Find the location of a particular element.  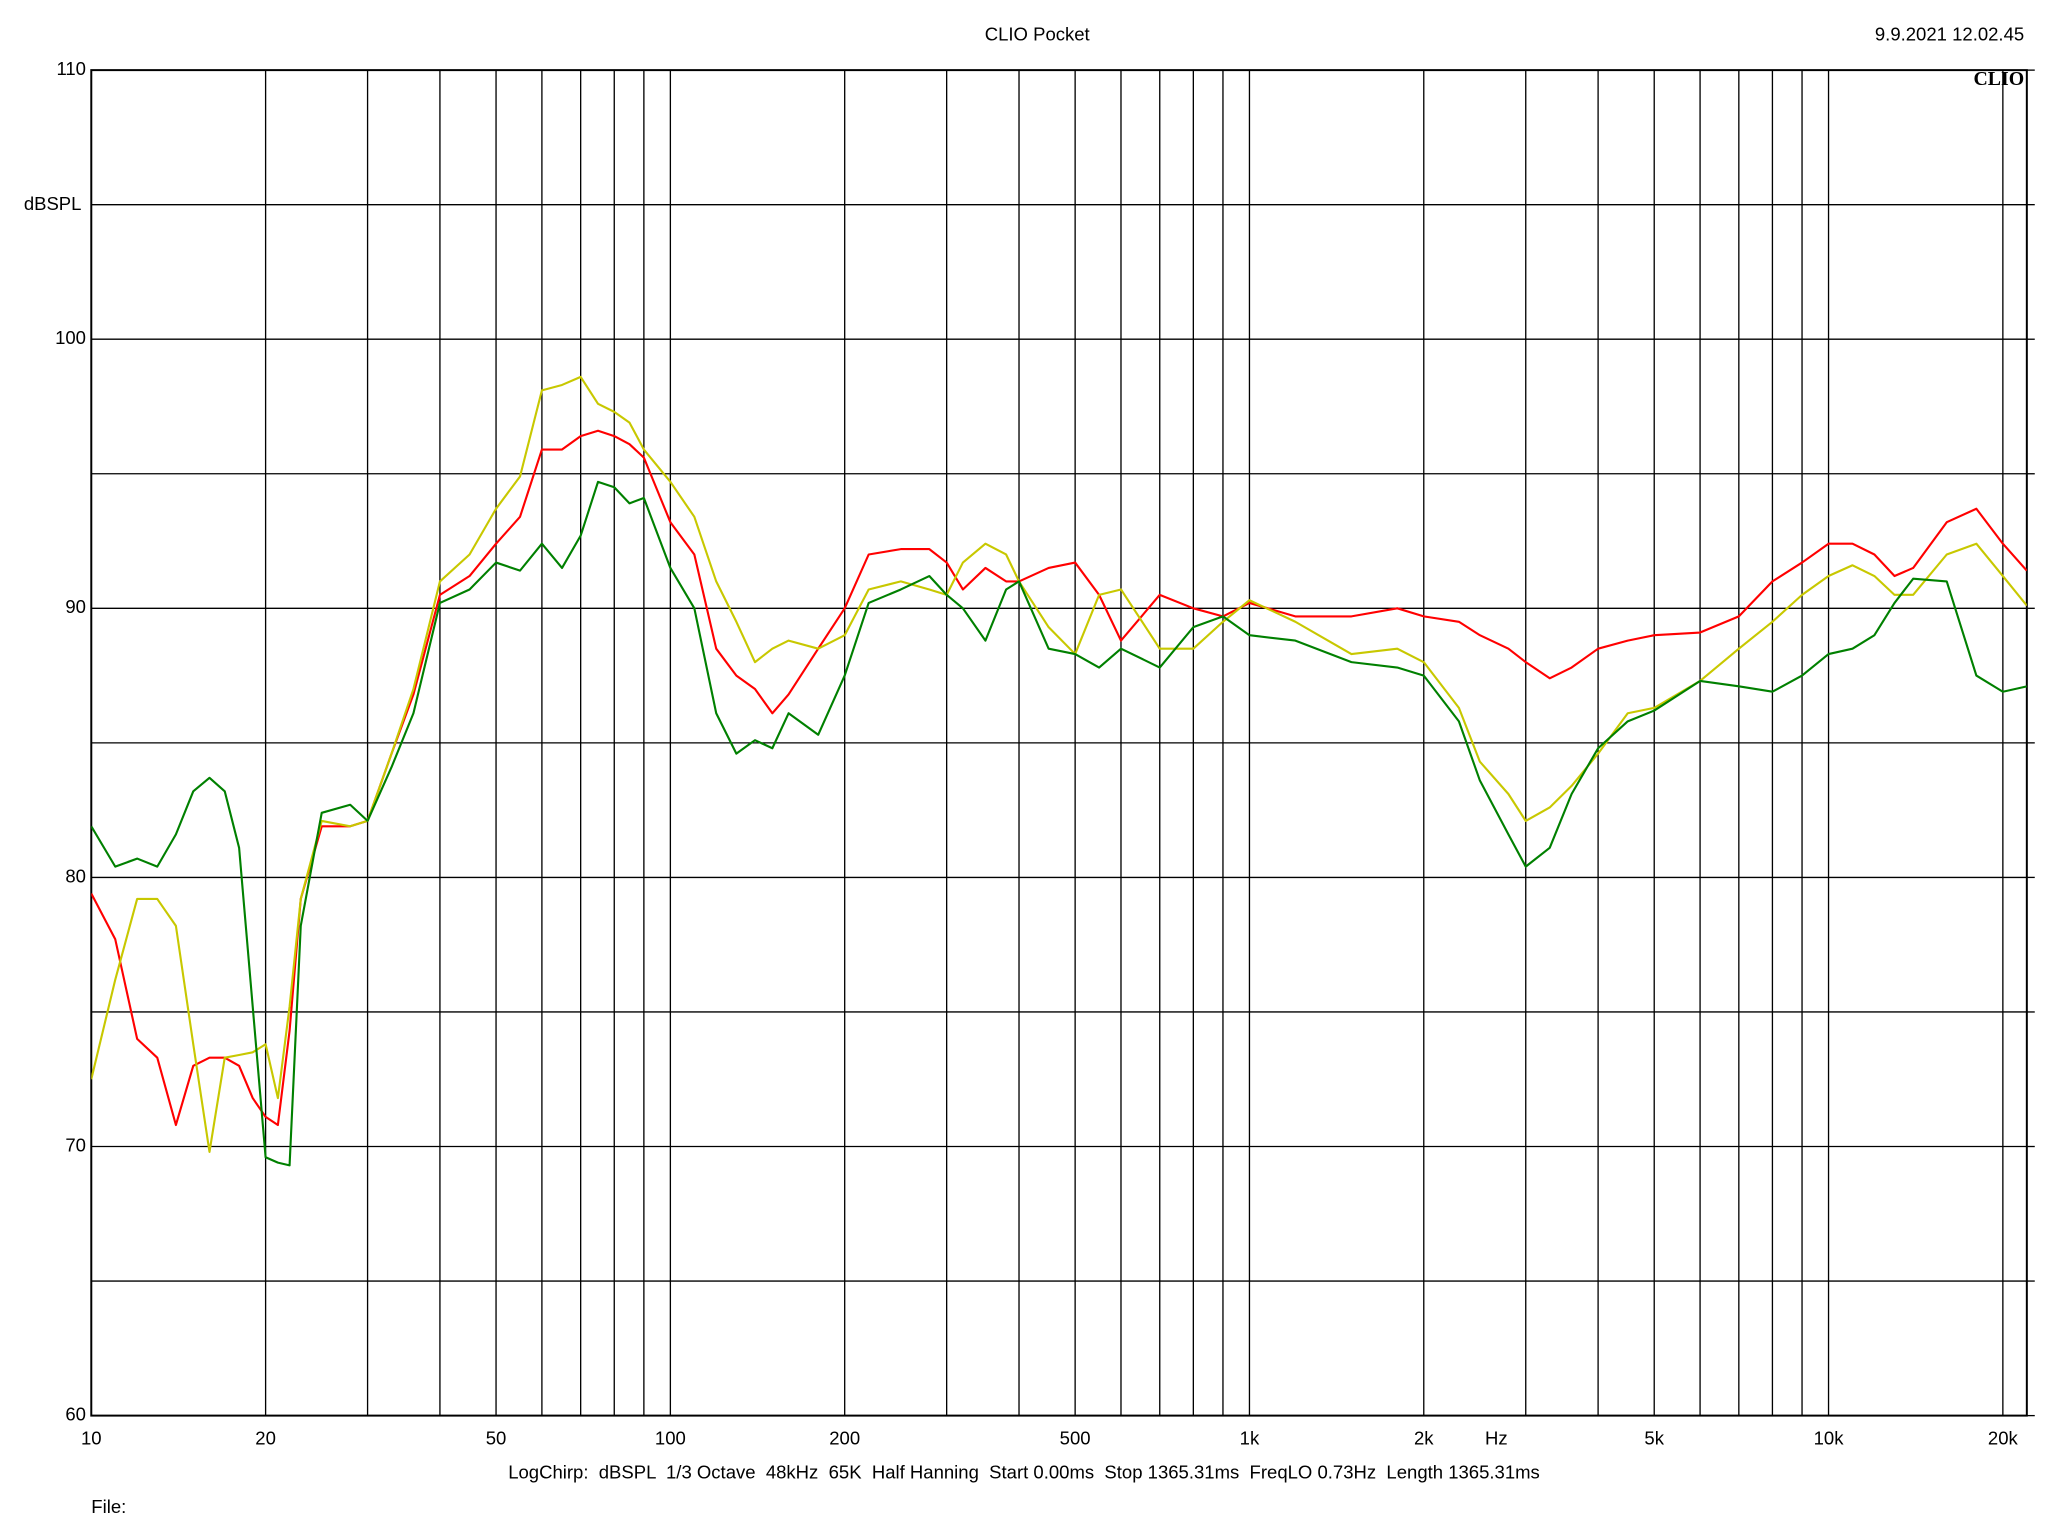

x-tick-label: 5k is located at coordinates (1654, 1437).